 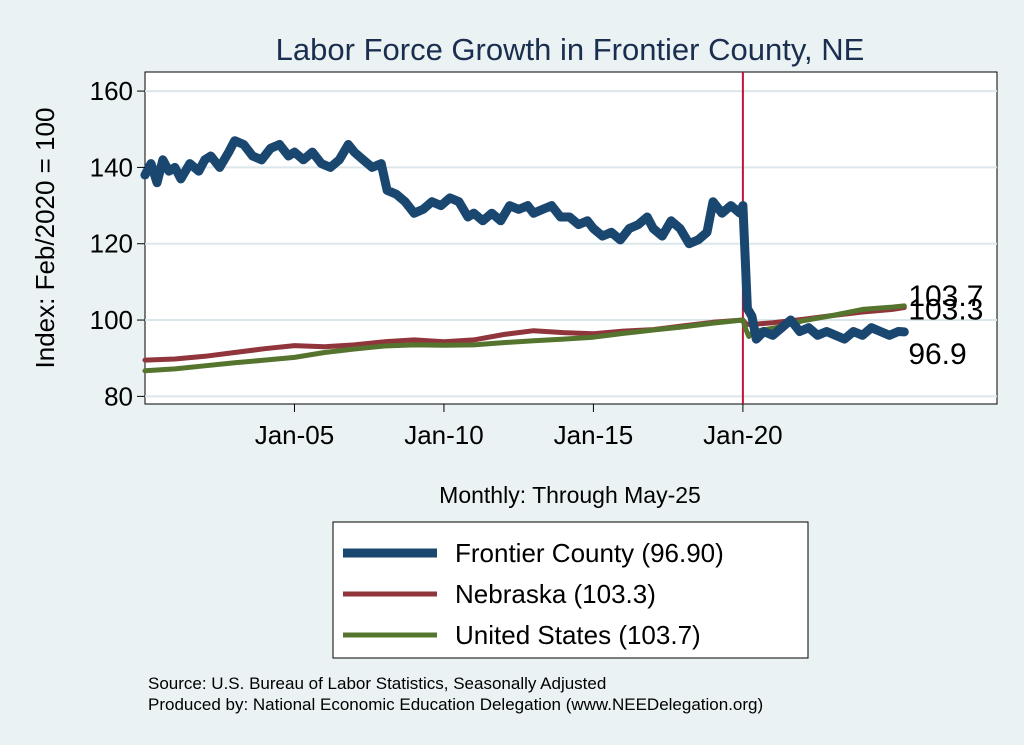 I want to click on legend-label-united-states: United States (103.7), so click(x=578, y=635).